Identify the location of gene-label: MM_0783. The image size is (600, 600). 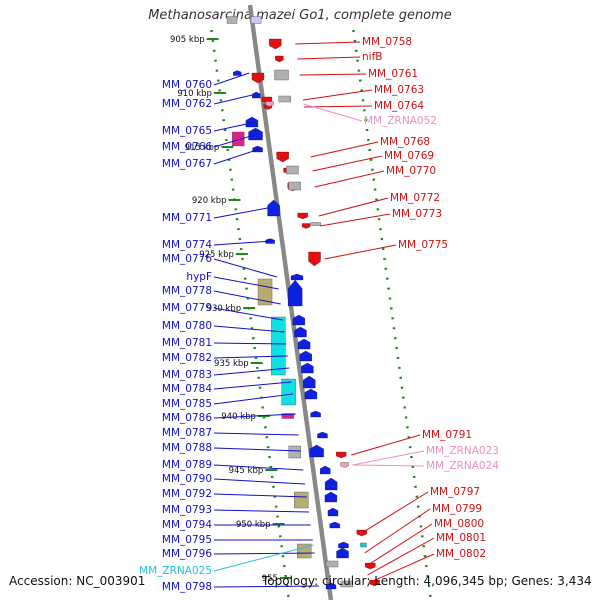
(187, 375).